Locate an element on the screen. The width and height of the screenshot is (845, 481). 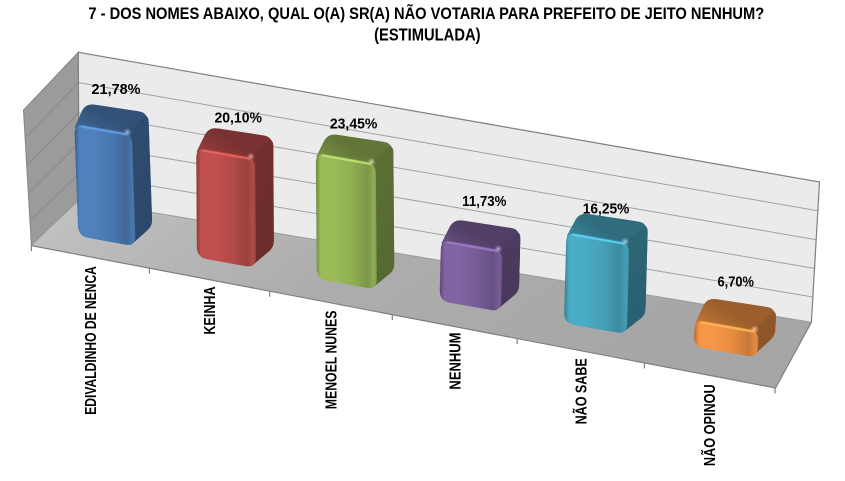
svg-text: 11,73% is located at coordinates (484, 201).